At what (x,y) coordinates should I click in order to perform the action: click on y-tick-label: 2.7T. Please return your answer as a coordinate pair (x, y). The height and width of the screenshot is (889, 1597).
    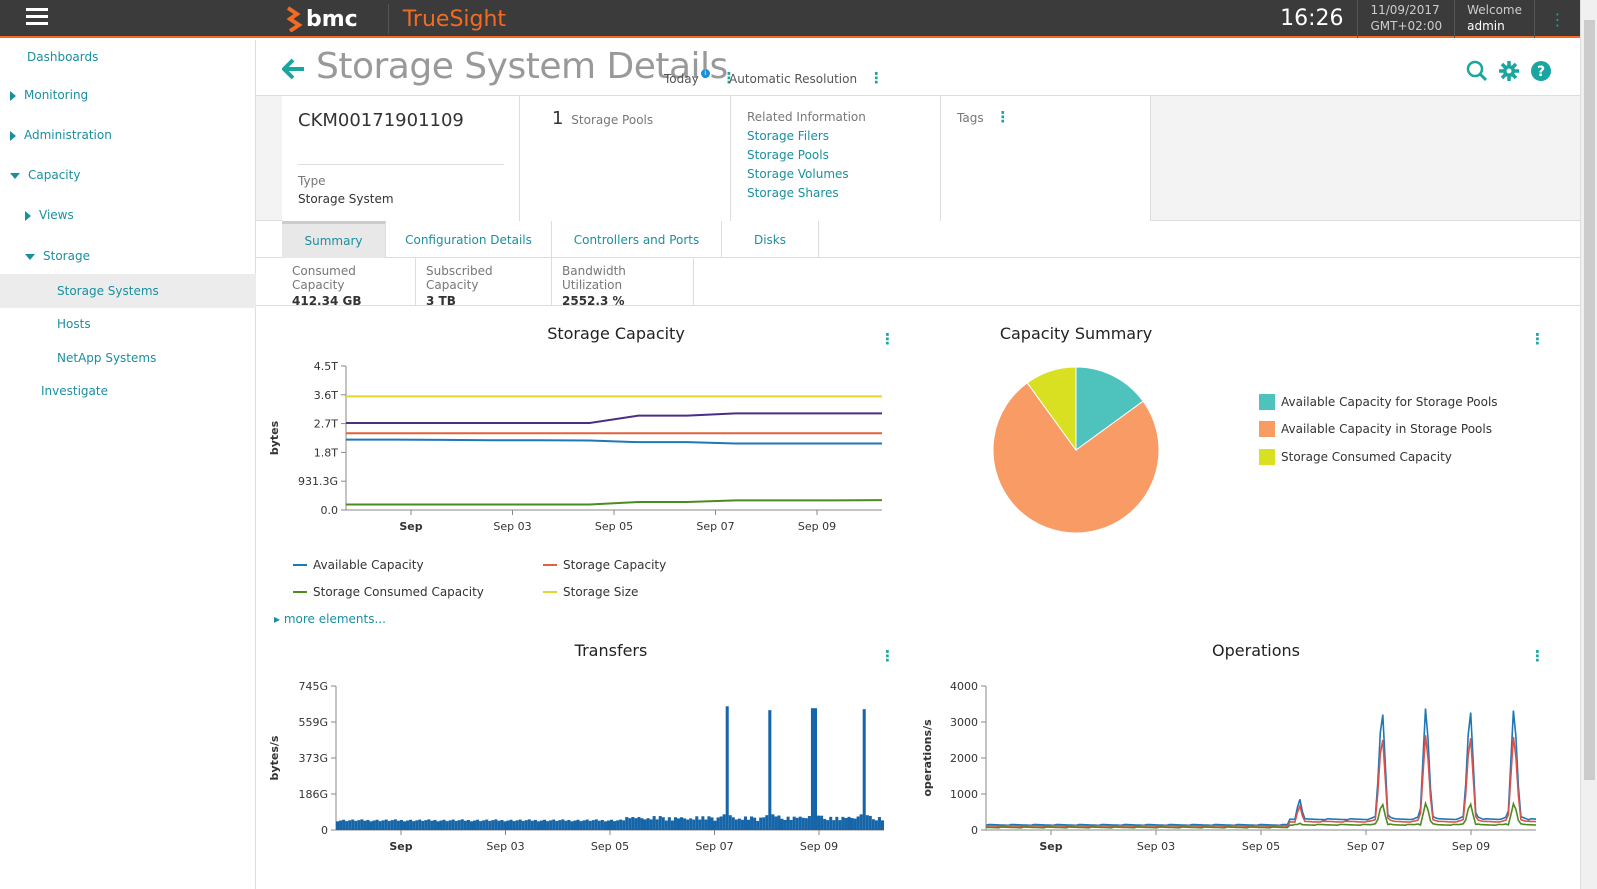
    Looking at the image, I should click on (326, 424).